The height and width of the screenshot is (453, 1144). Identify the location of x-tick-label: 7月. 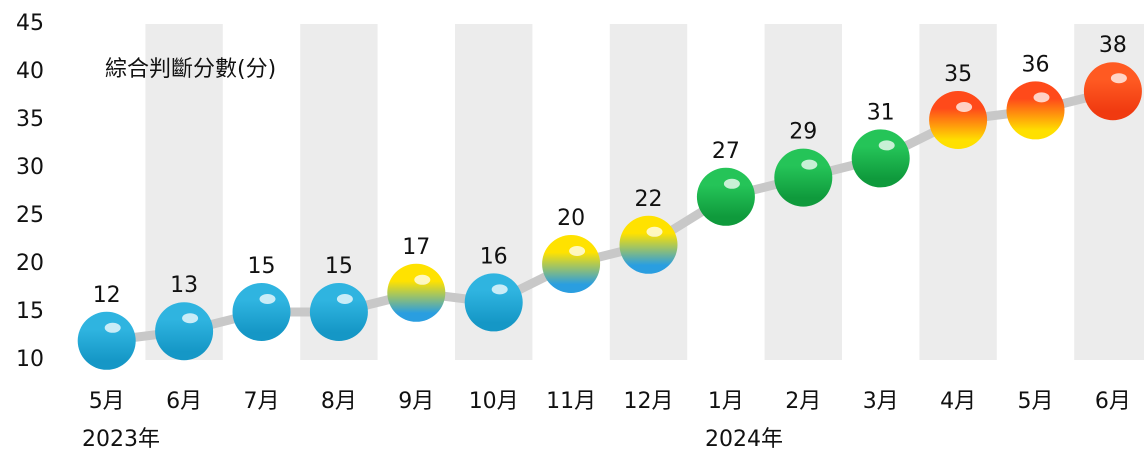
(262, 401).